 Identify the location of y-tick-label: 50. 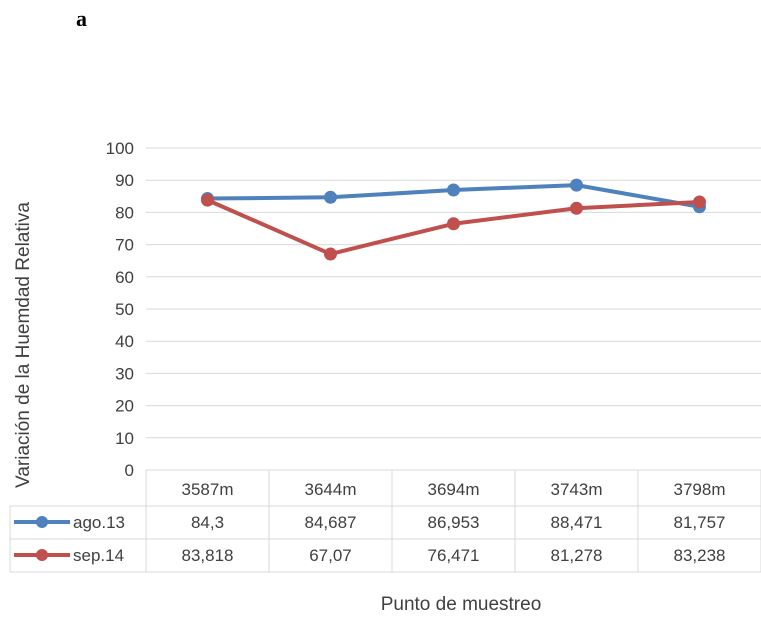
(124, 309).